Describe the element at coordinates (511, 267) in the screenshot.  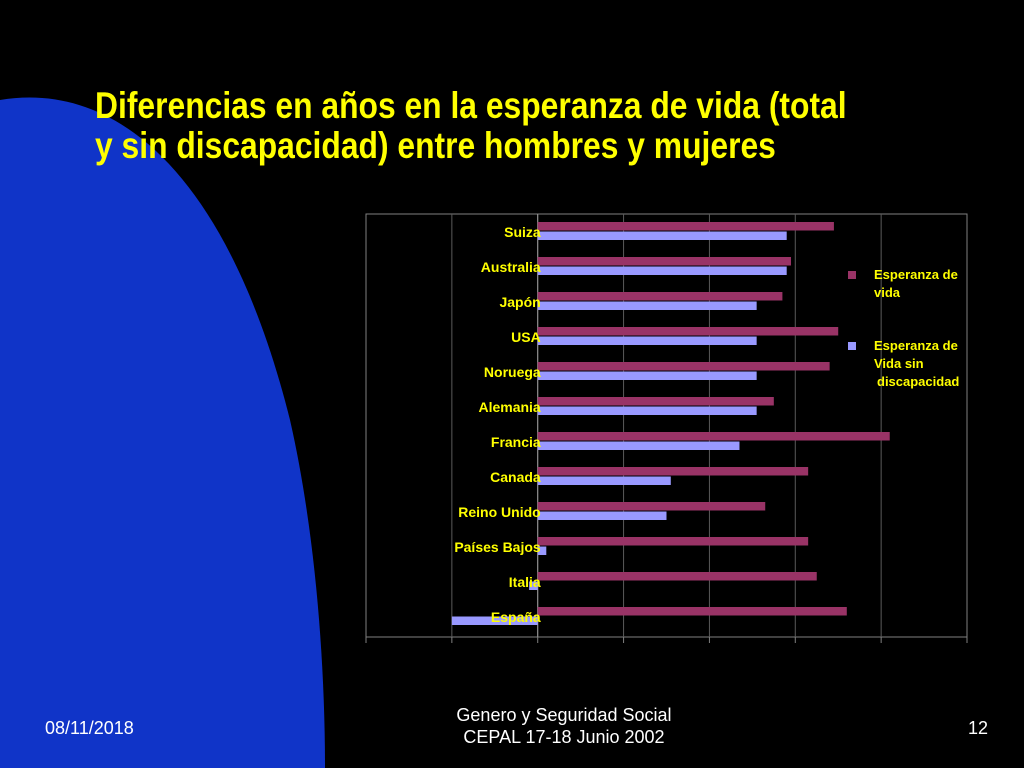
I see `category-label: Australia` at that location.